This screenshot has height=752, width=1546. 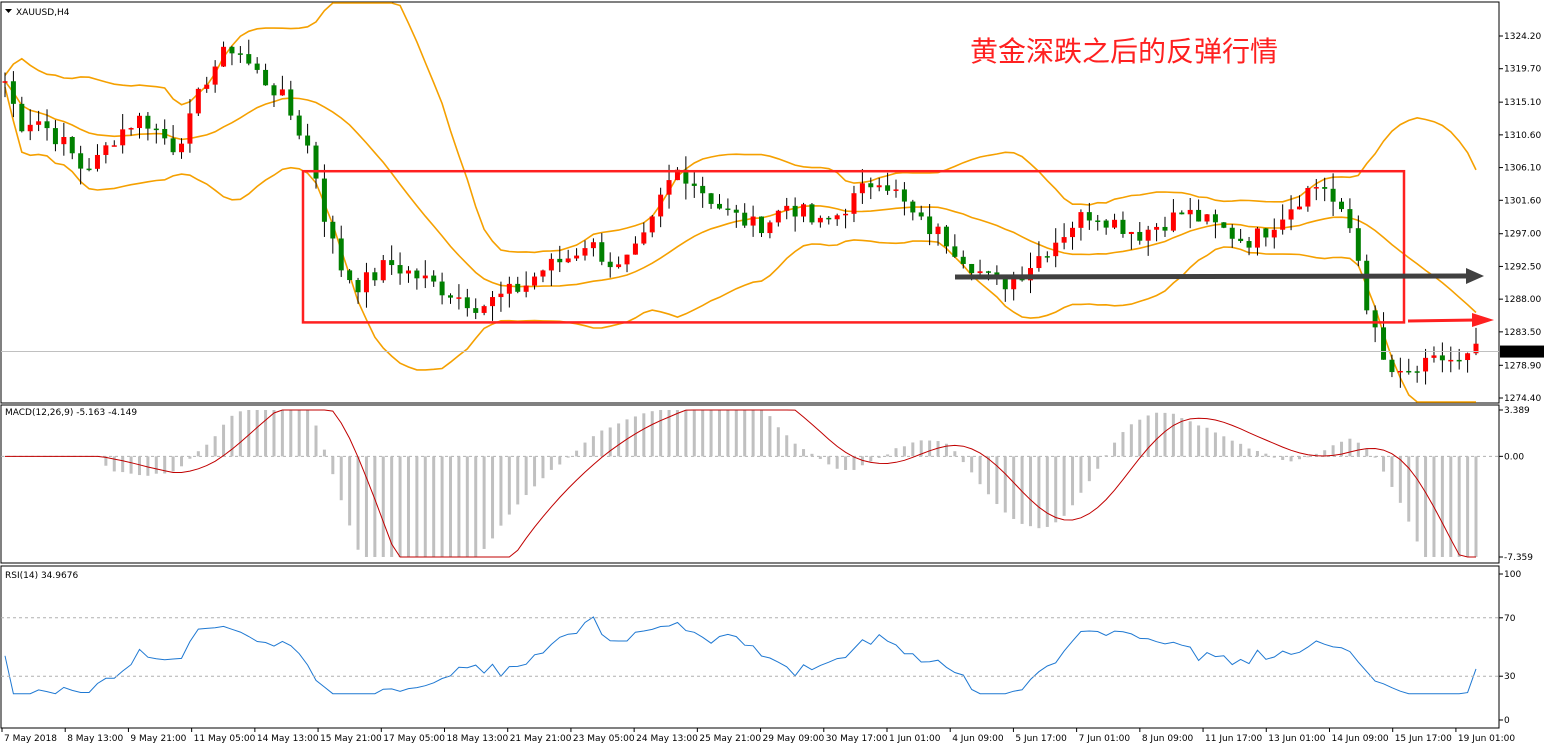 What do you see at coordinates (1522, 267) in the screenshot?
I see `price-tick-label: 1292.50` at bounding box center [1522, 267].